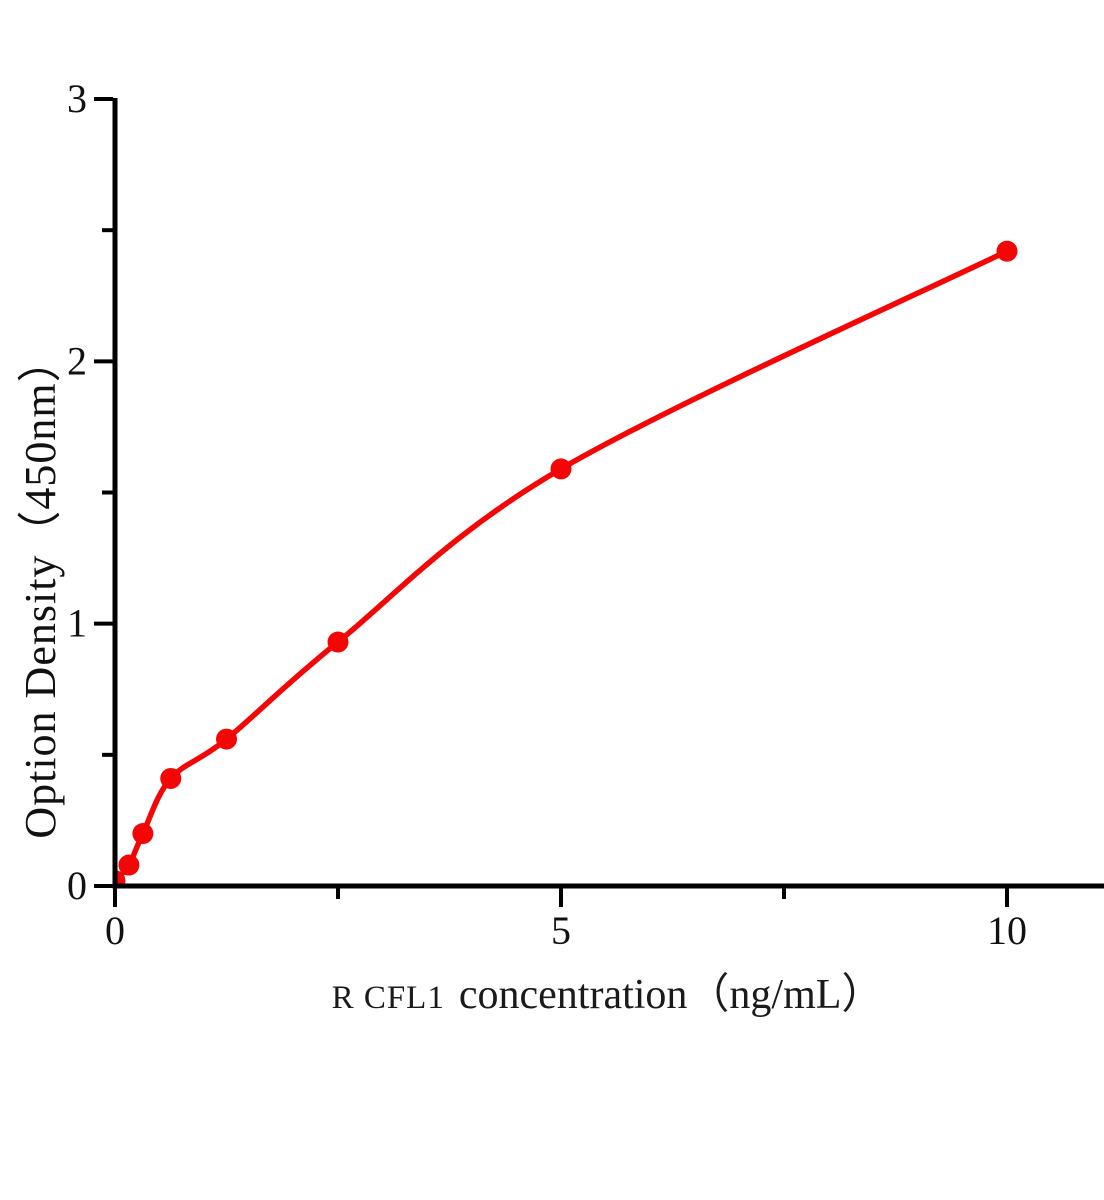 The height and width of the screenshot is (1200, 1104). I want to click on y-tick-label: 0, so click(77, 885).